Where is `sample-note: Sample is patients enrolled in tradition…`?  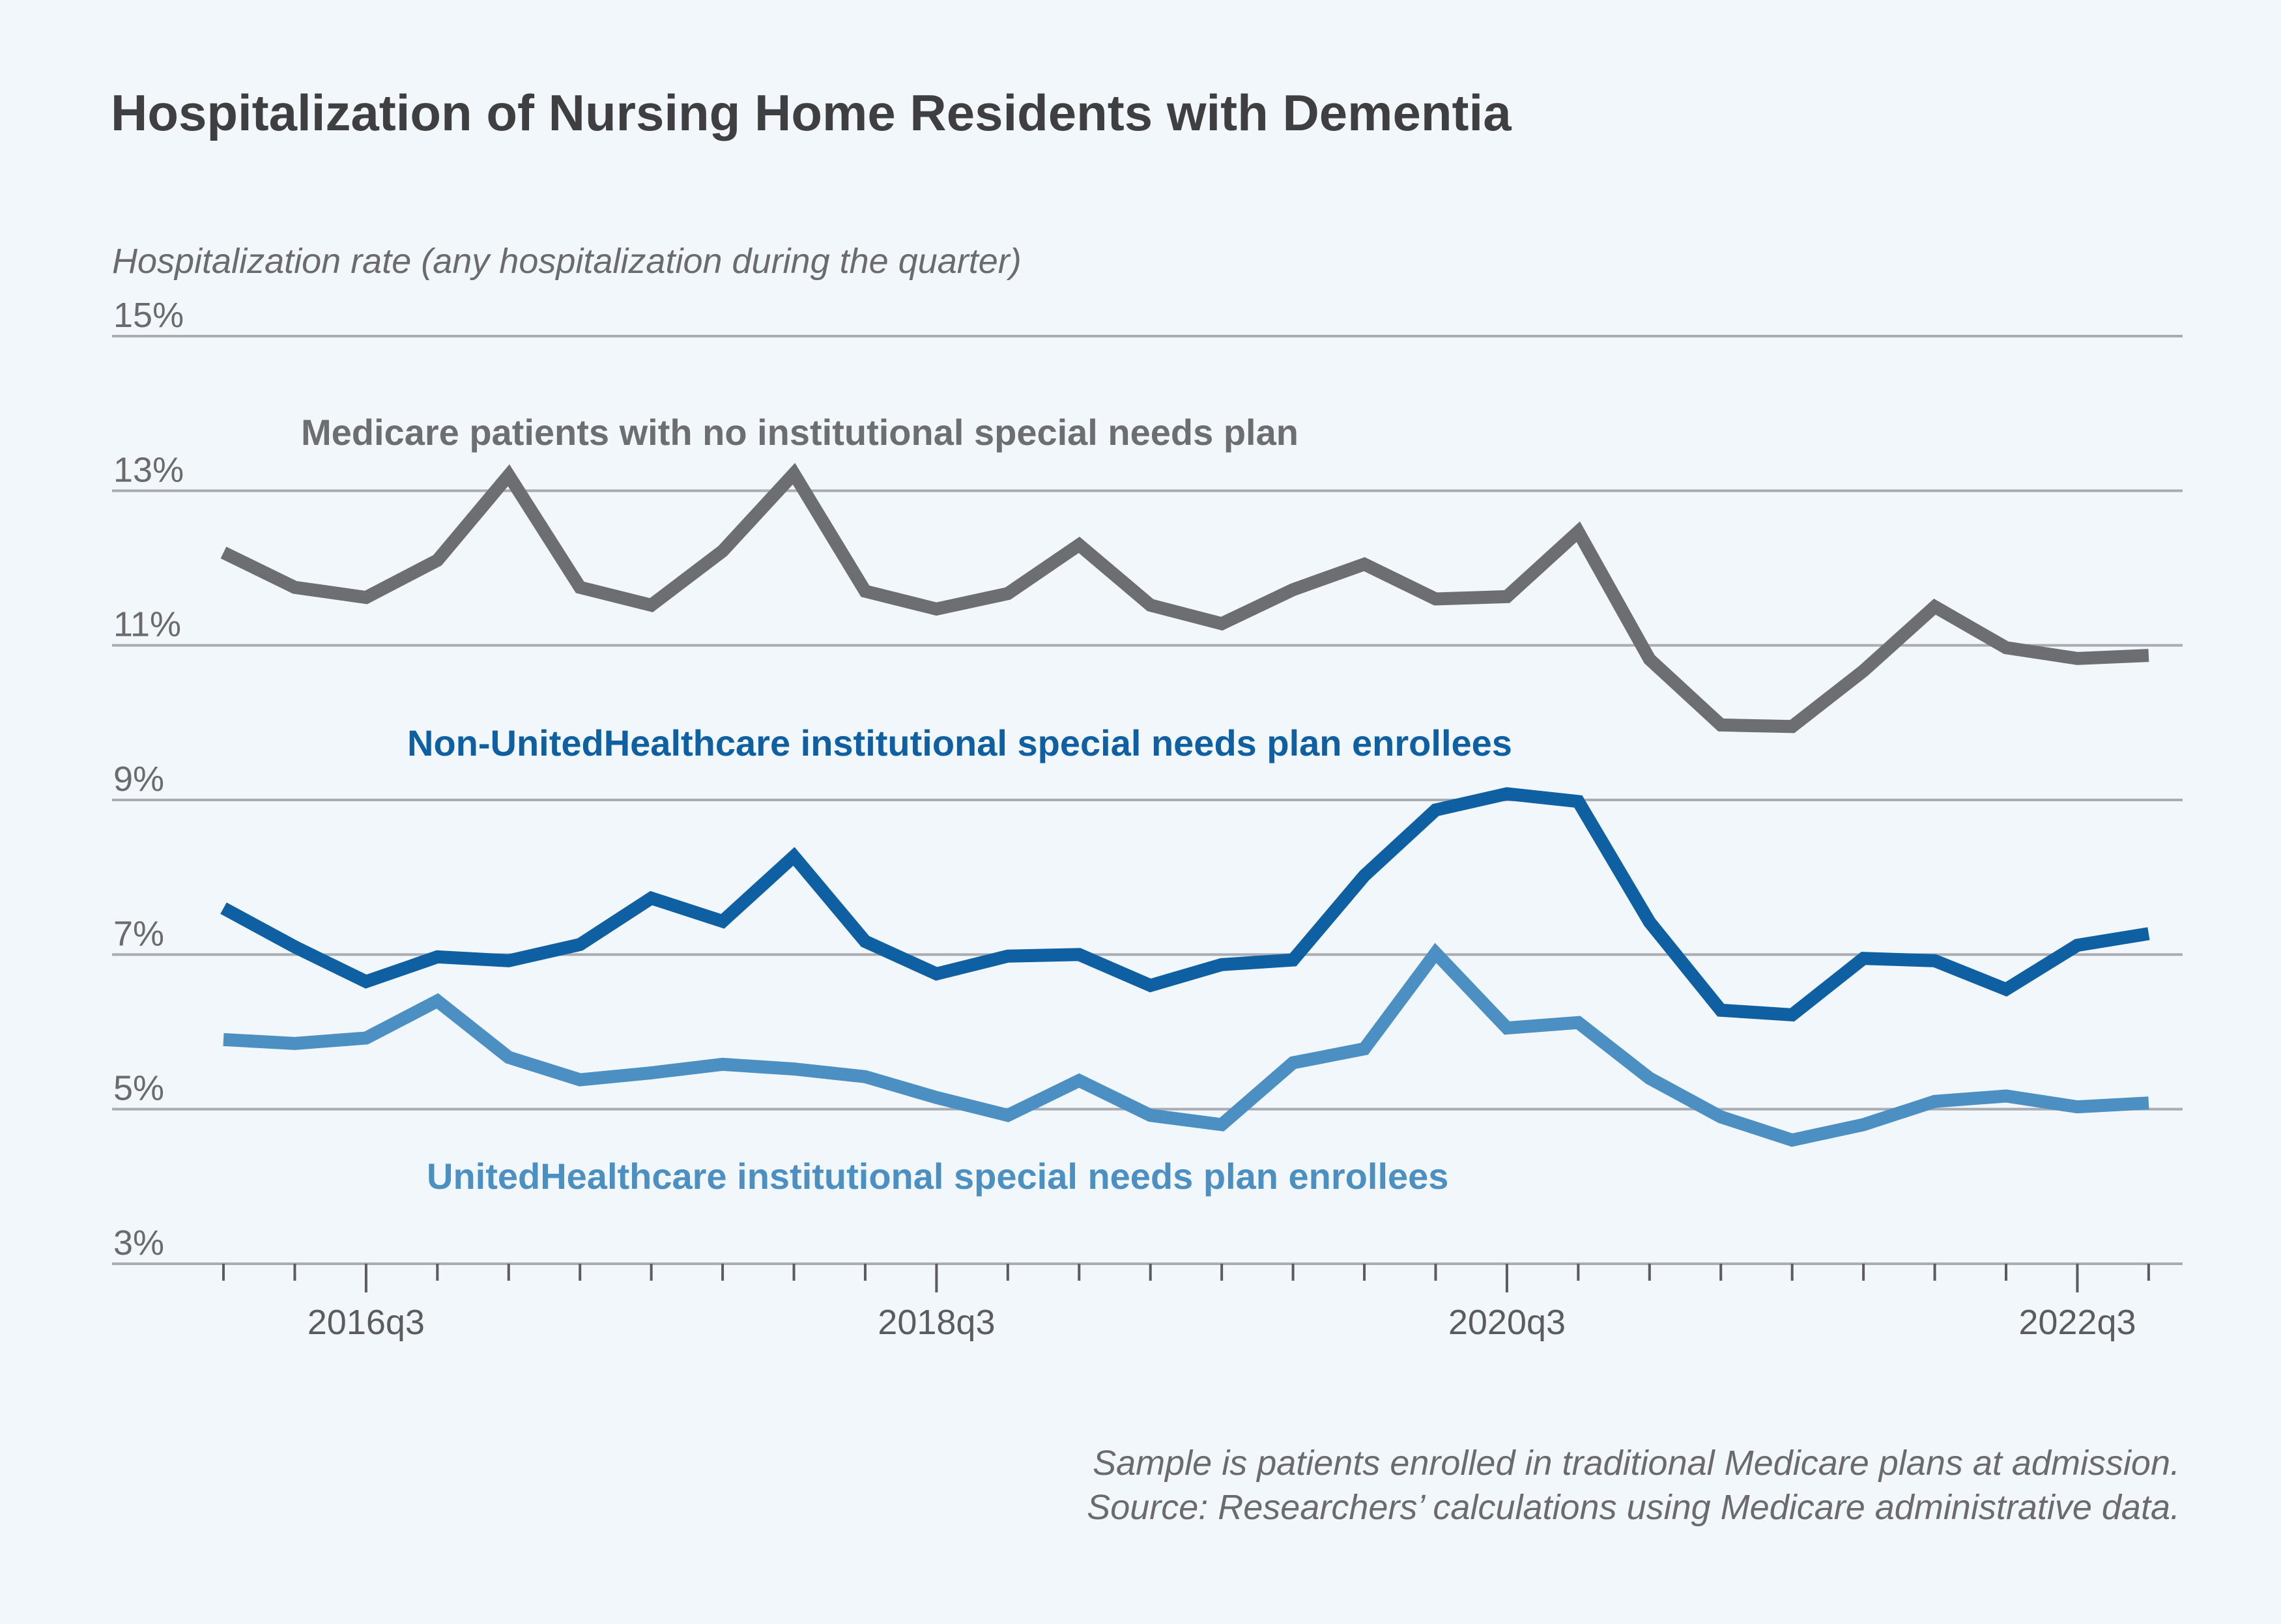 sample-note: Sample is patients enrolled in tradition… is located at coordinates (1636, 1463).